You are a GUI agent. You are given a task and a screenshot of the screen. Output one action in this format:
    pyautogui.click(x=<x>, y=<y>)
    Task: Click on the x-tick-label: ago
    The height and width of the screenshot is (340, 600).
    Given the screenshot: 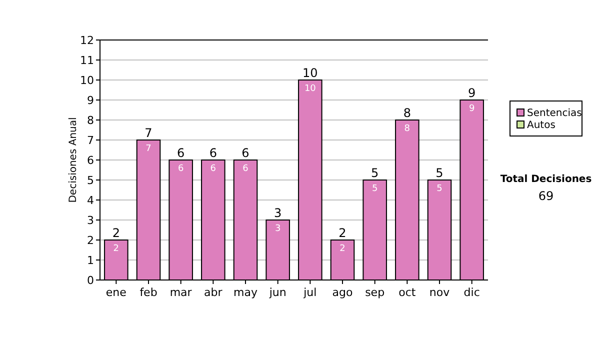 What is the action you would take?
    pyautogui.click(x=342, y=292)
    